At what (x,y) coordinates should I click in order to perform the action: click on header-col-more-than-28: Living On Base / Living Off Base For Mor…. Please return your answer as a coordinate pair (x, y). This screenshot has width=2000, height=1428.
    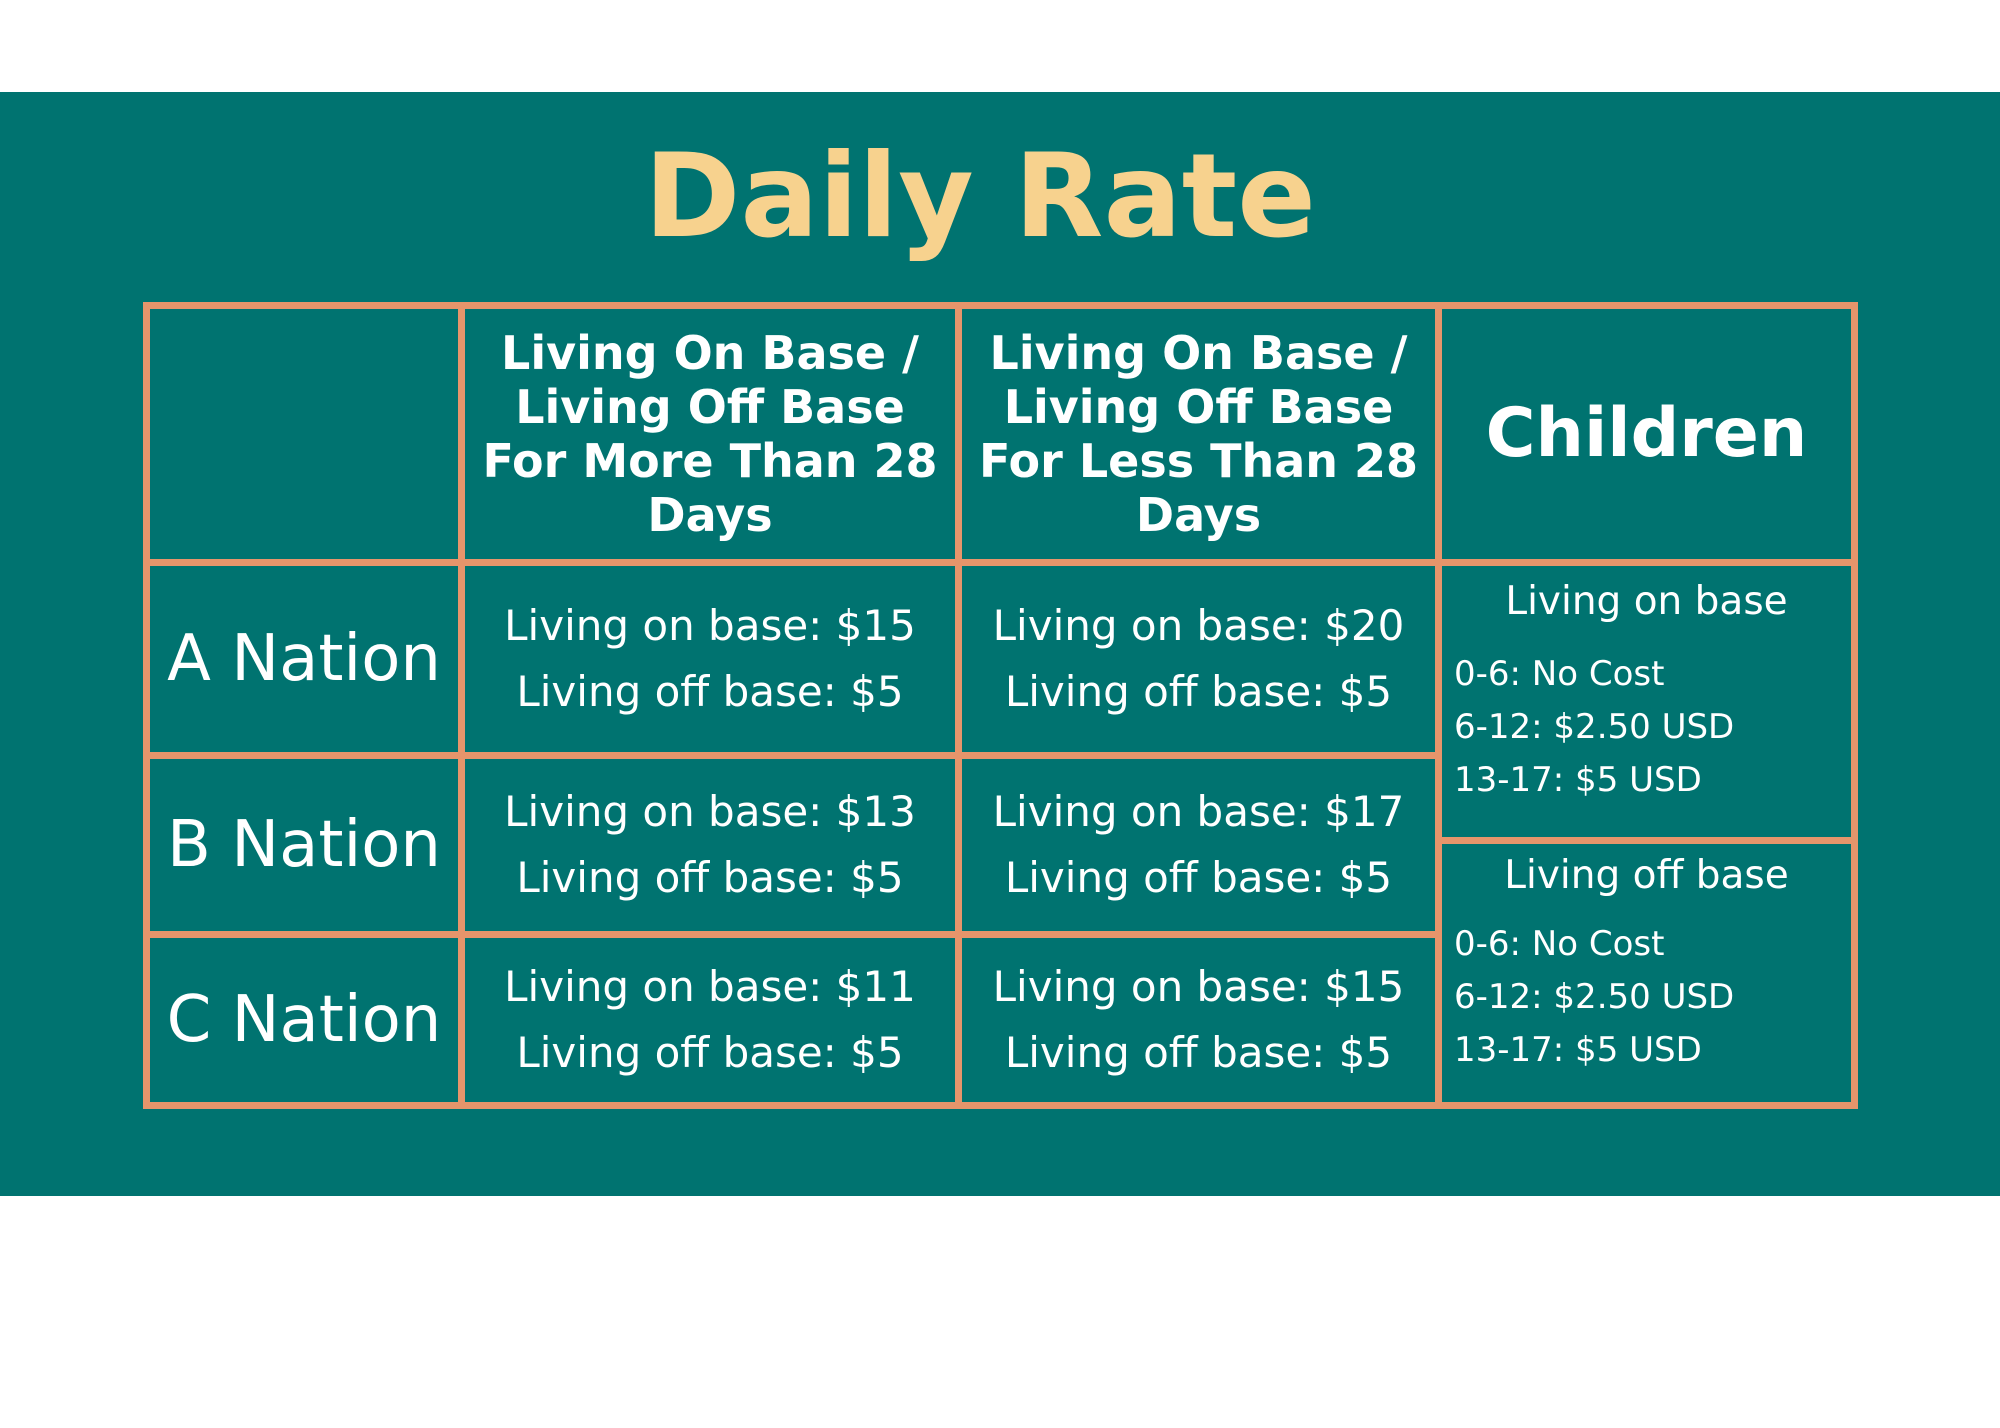
    Looking at the image, I should click on (710, 434).